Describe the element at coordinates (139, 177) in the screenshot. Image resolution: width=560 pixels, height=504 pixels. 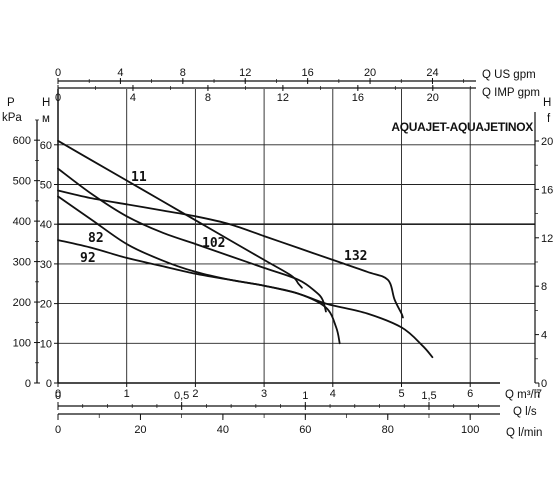
I see `curve-label-11: 11` at that location.